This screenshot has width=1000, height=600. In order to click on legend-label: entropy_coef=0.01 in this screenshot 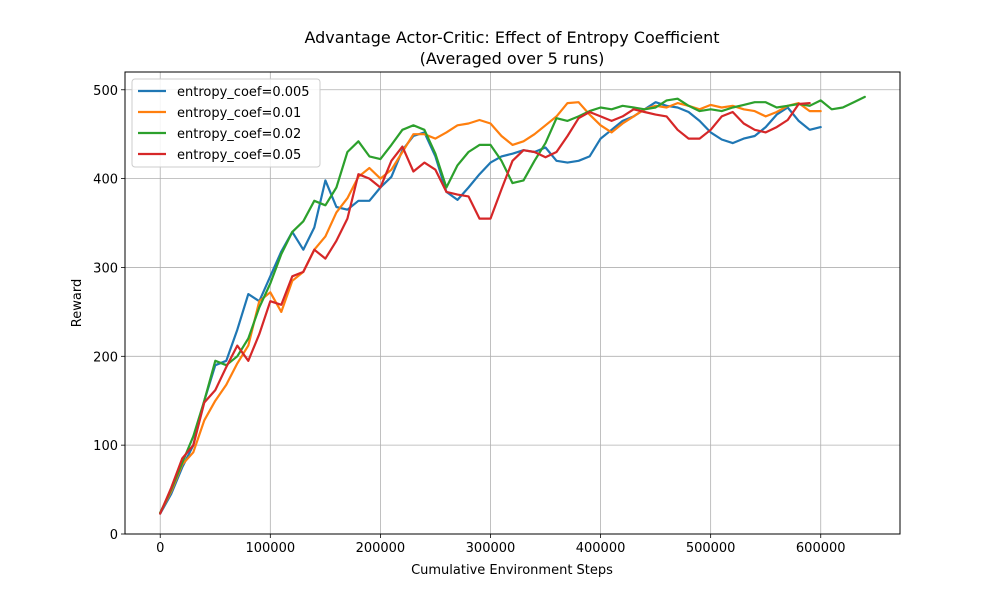, I will do `click(239, 113)`.